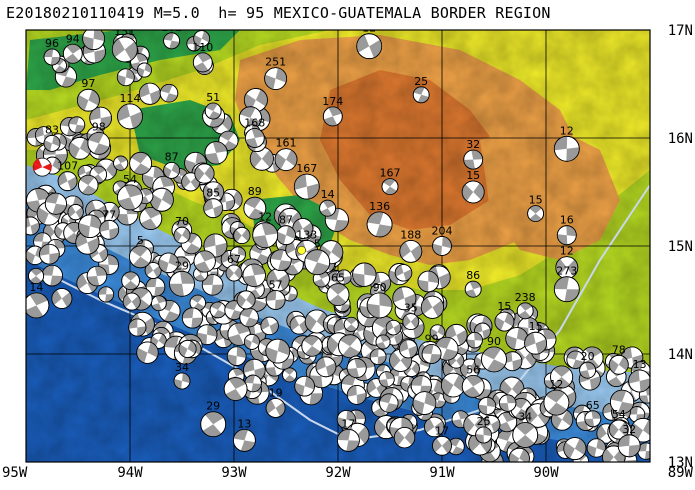  Describe the element at coordinates (42, 167) in the screenshot. I see `main-event-marker` at that location.